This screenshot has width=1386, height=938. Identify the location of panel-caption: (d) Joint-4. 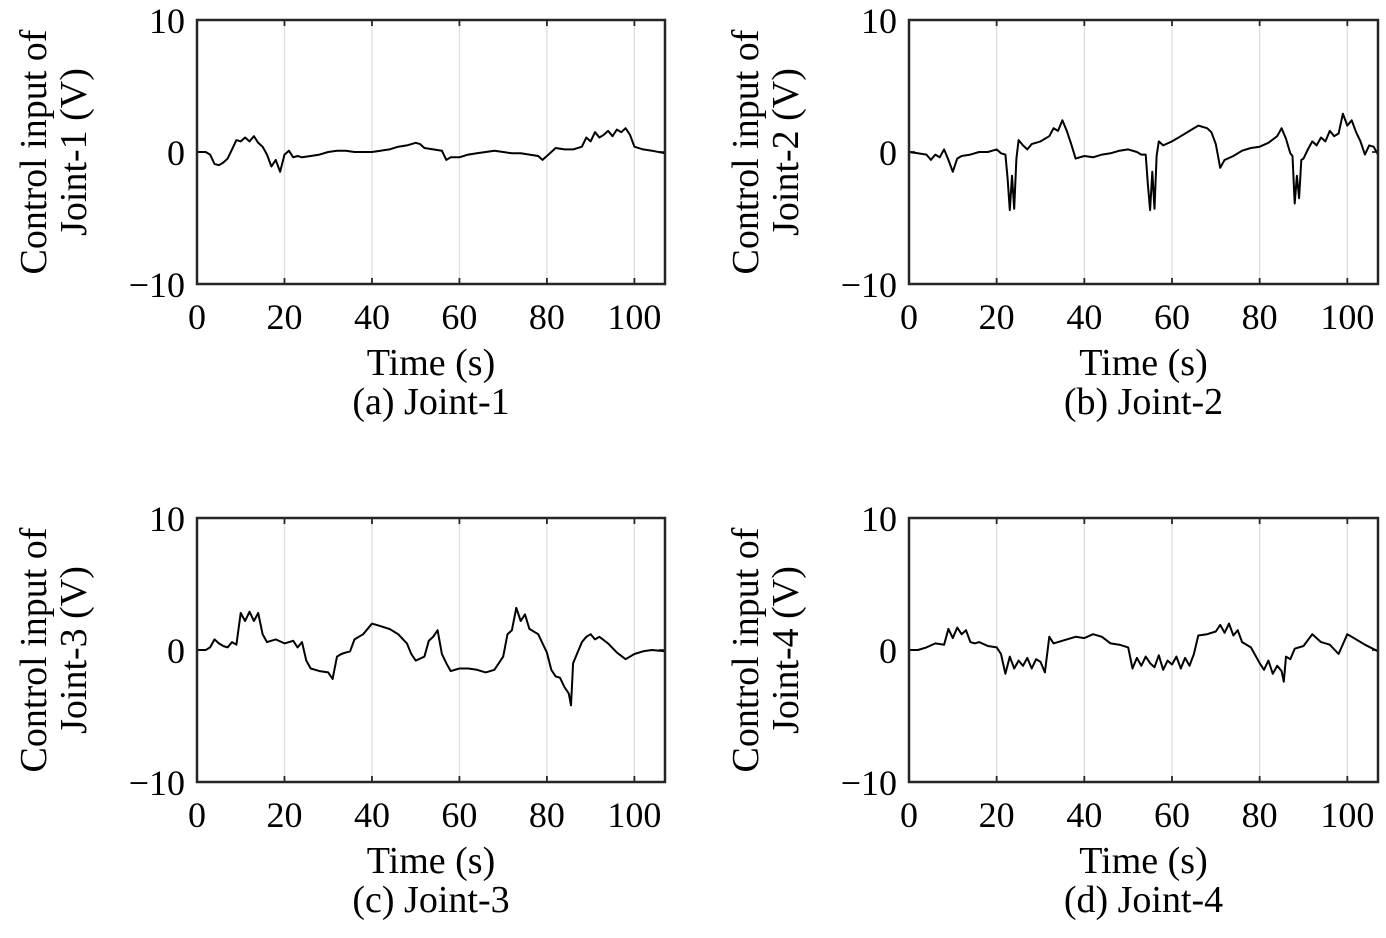
(1143, 900).